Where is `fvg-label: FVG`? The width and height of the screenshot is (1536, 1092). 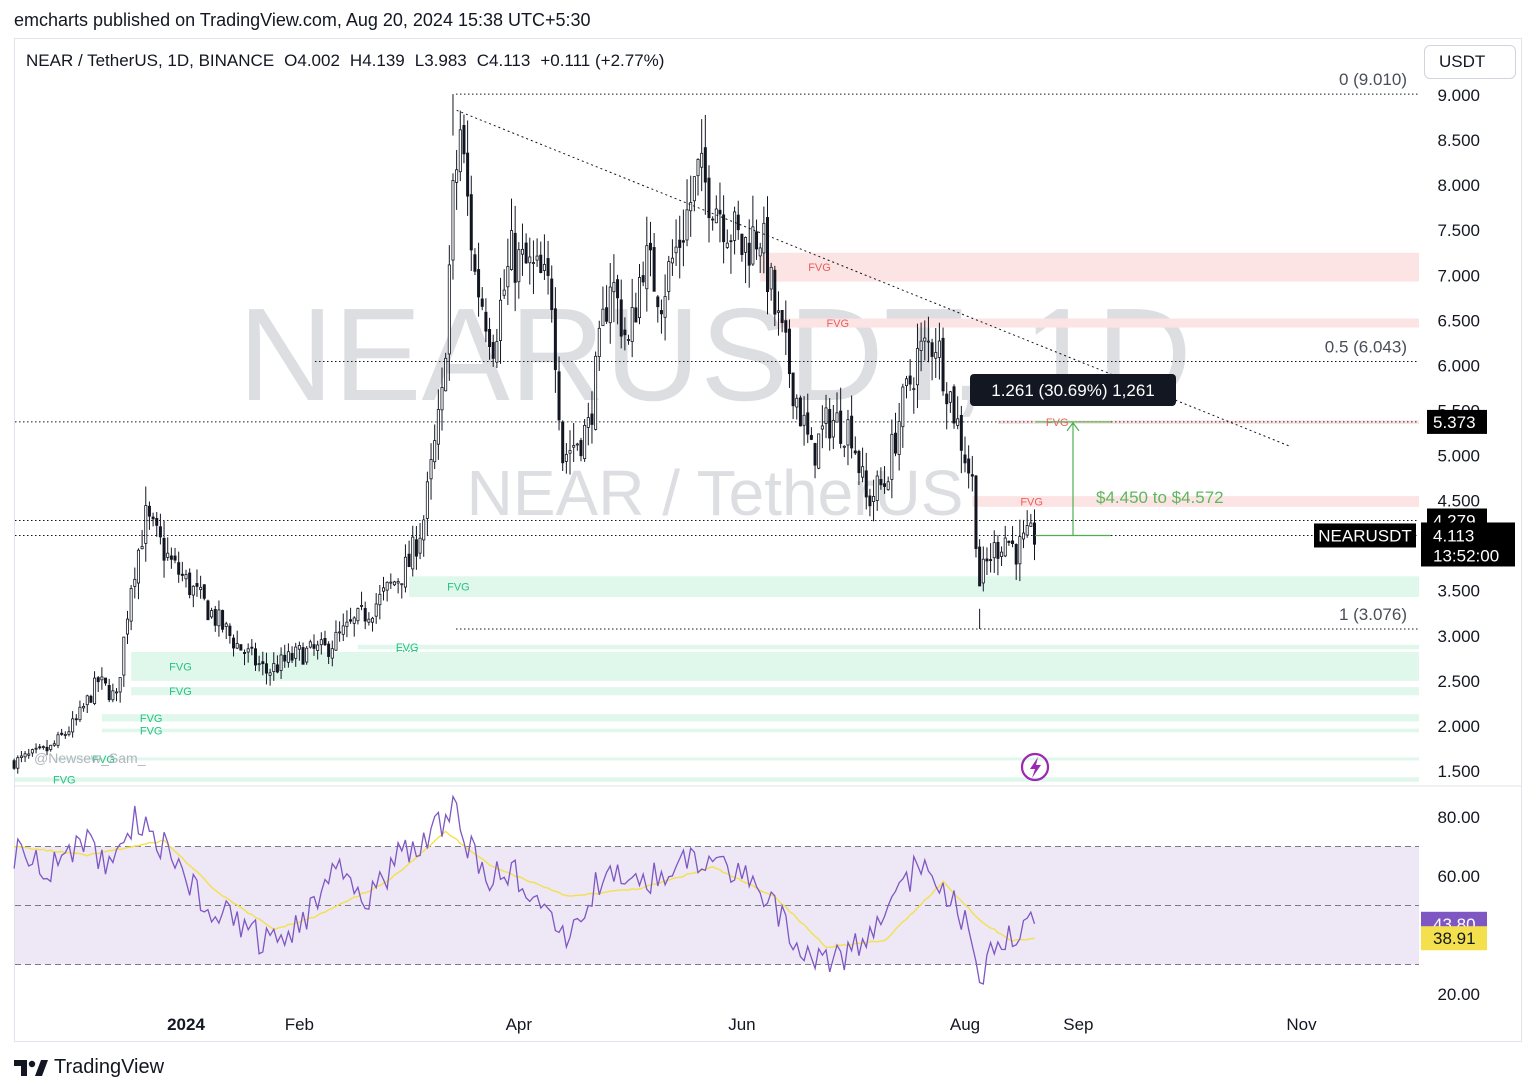
fvg-label: FVG is located at coordinates (180, 667).